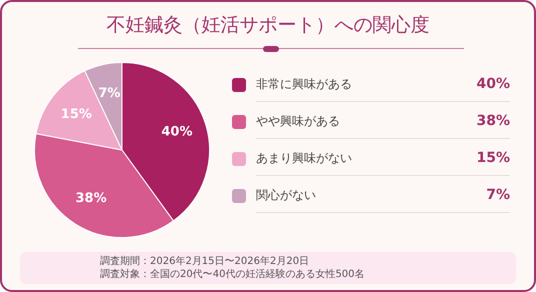  What do you see at coordinates (109, 94) in the screenshot?
I see `data-label: 7%` at bounding box center [109, 94].